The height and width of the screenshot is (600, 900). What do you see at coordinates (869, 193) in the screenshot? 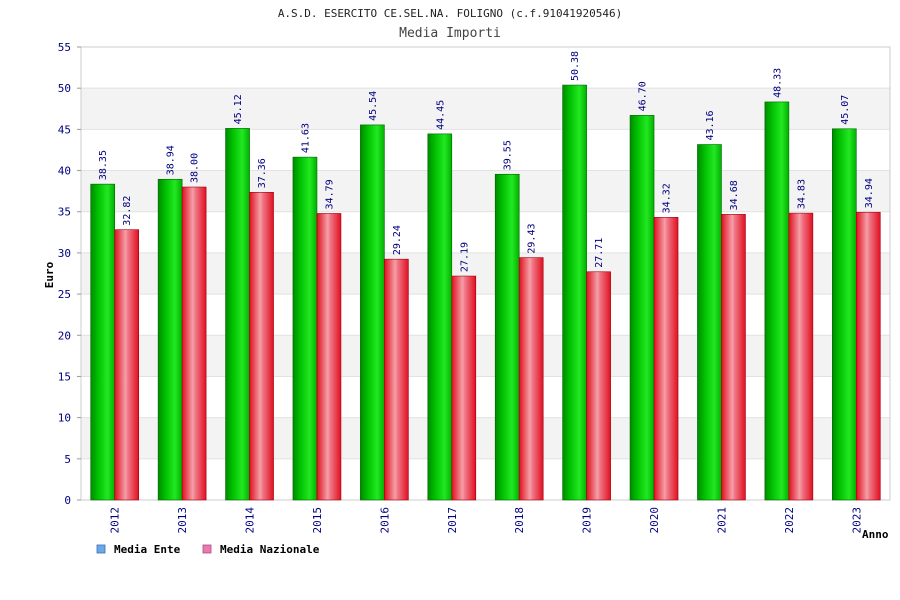
I see `value-label: 34.94` at bounding box center [869, 193].